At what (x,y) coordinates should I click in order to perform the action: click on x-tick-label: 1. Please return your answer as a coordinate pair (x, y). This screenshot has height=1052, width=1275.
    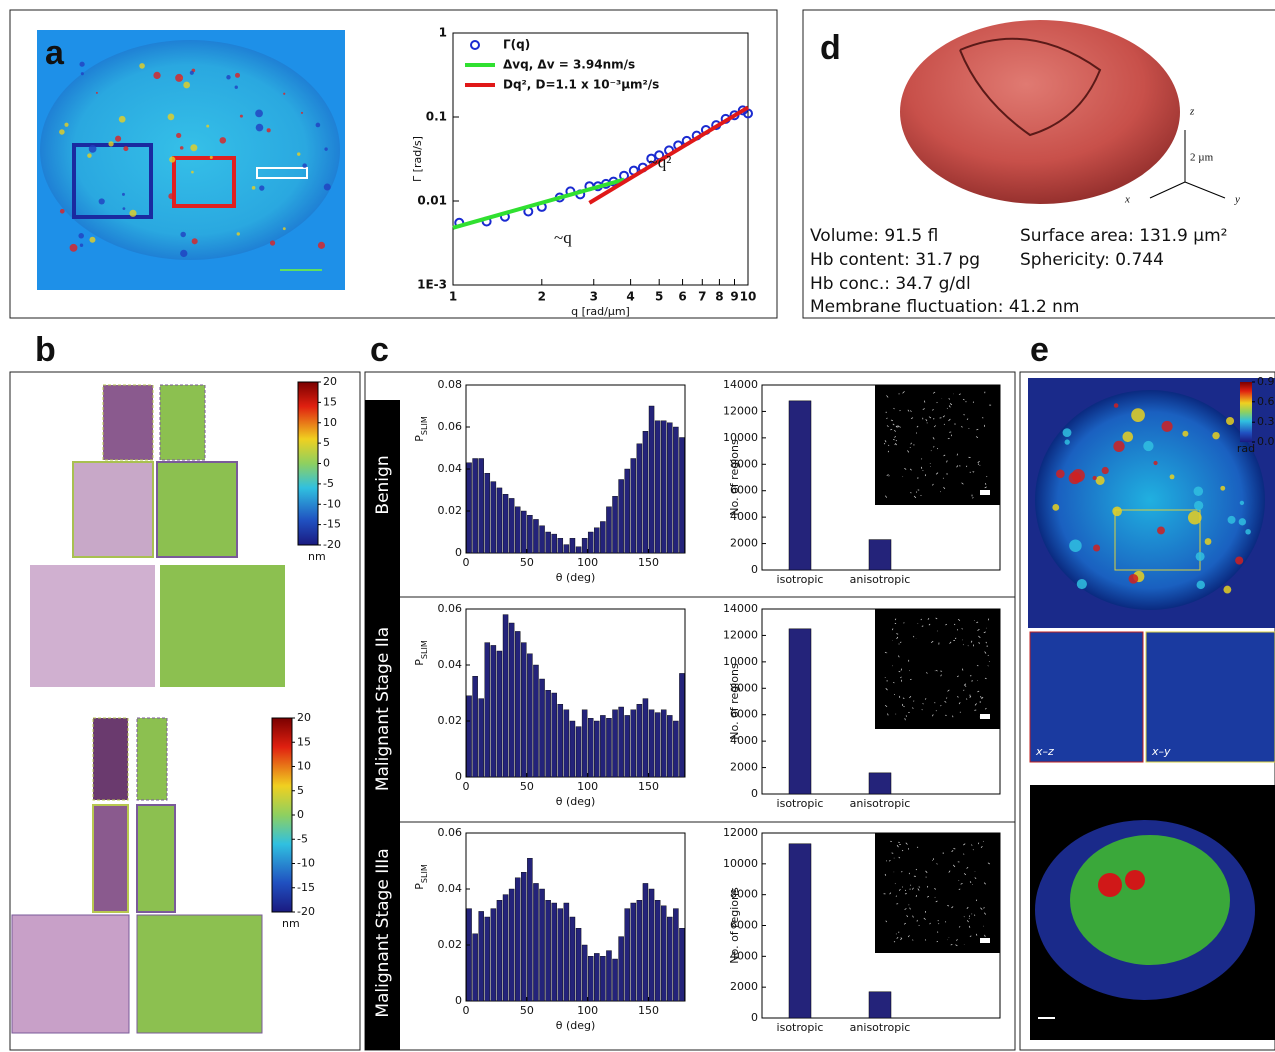
    Looking at the image, I should click on (453, 297).